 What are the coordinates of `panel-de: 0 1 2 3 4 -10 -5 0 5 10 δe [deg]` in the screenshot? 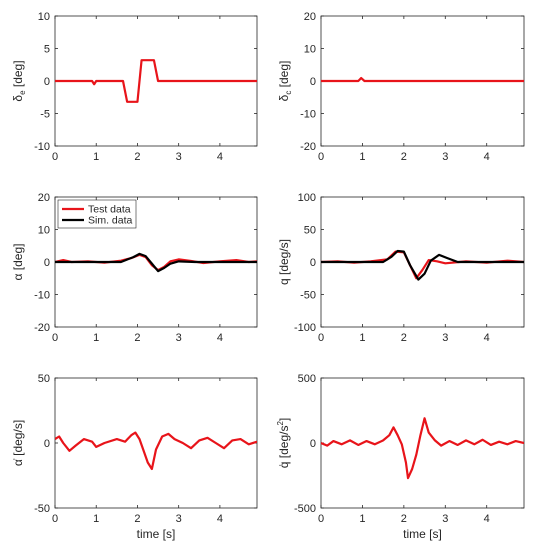 It's located at (134, 87).